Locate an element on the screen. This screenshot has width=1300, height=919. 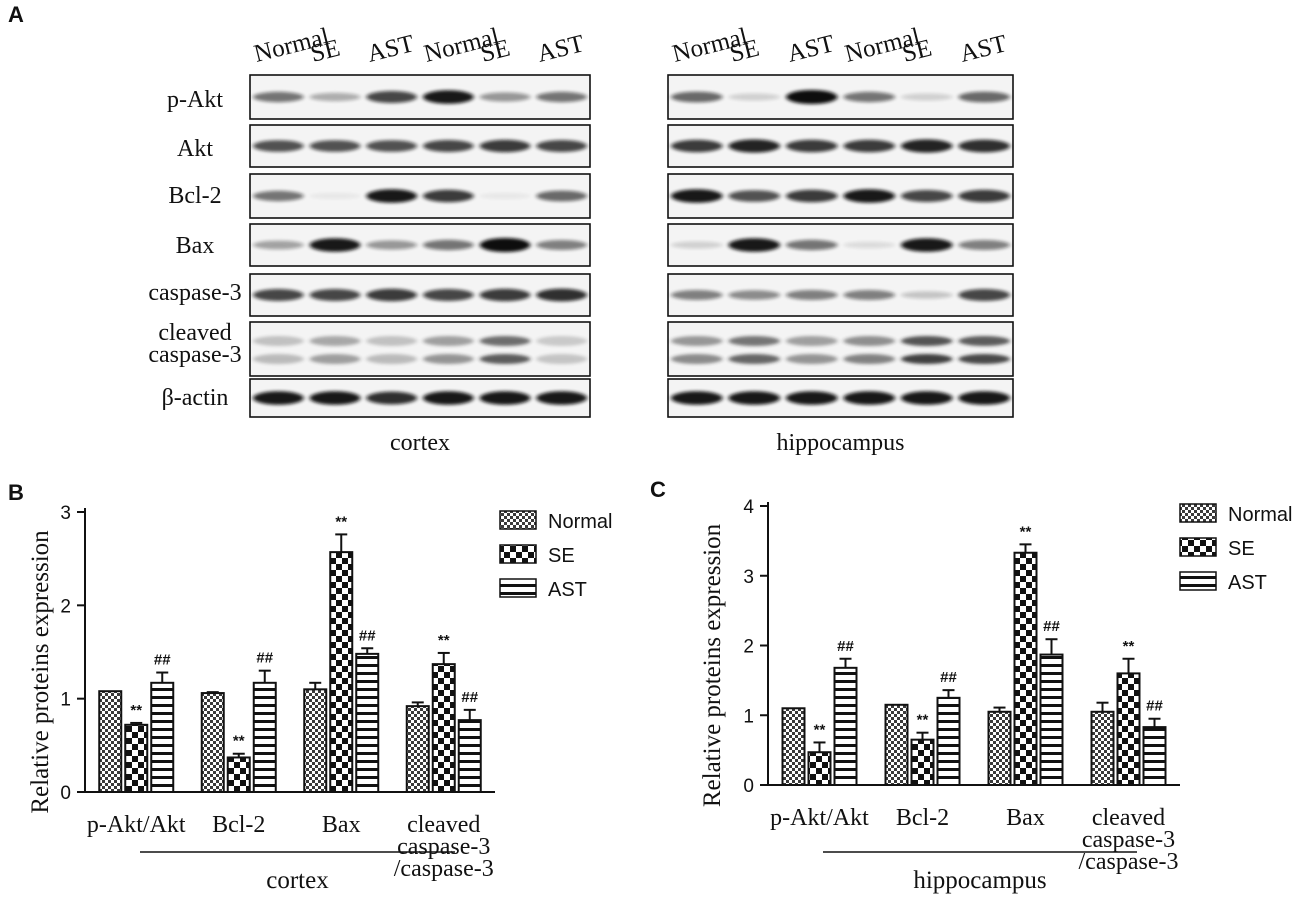
x-tick-label: /caspase-3 is located at coordinates (444, 869).